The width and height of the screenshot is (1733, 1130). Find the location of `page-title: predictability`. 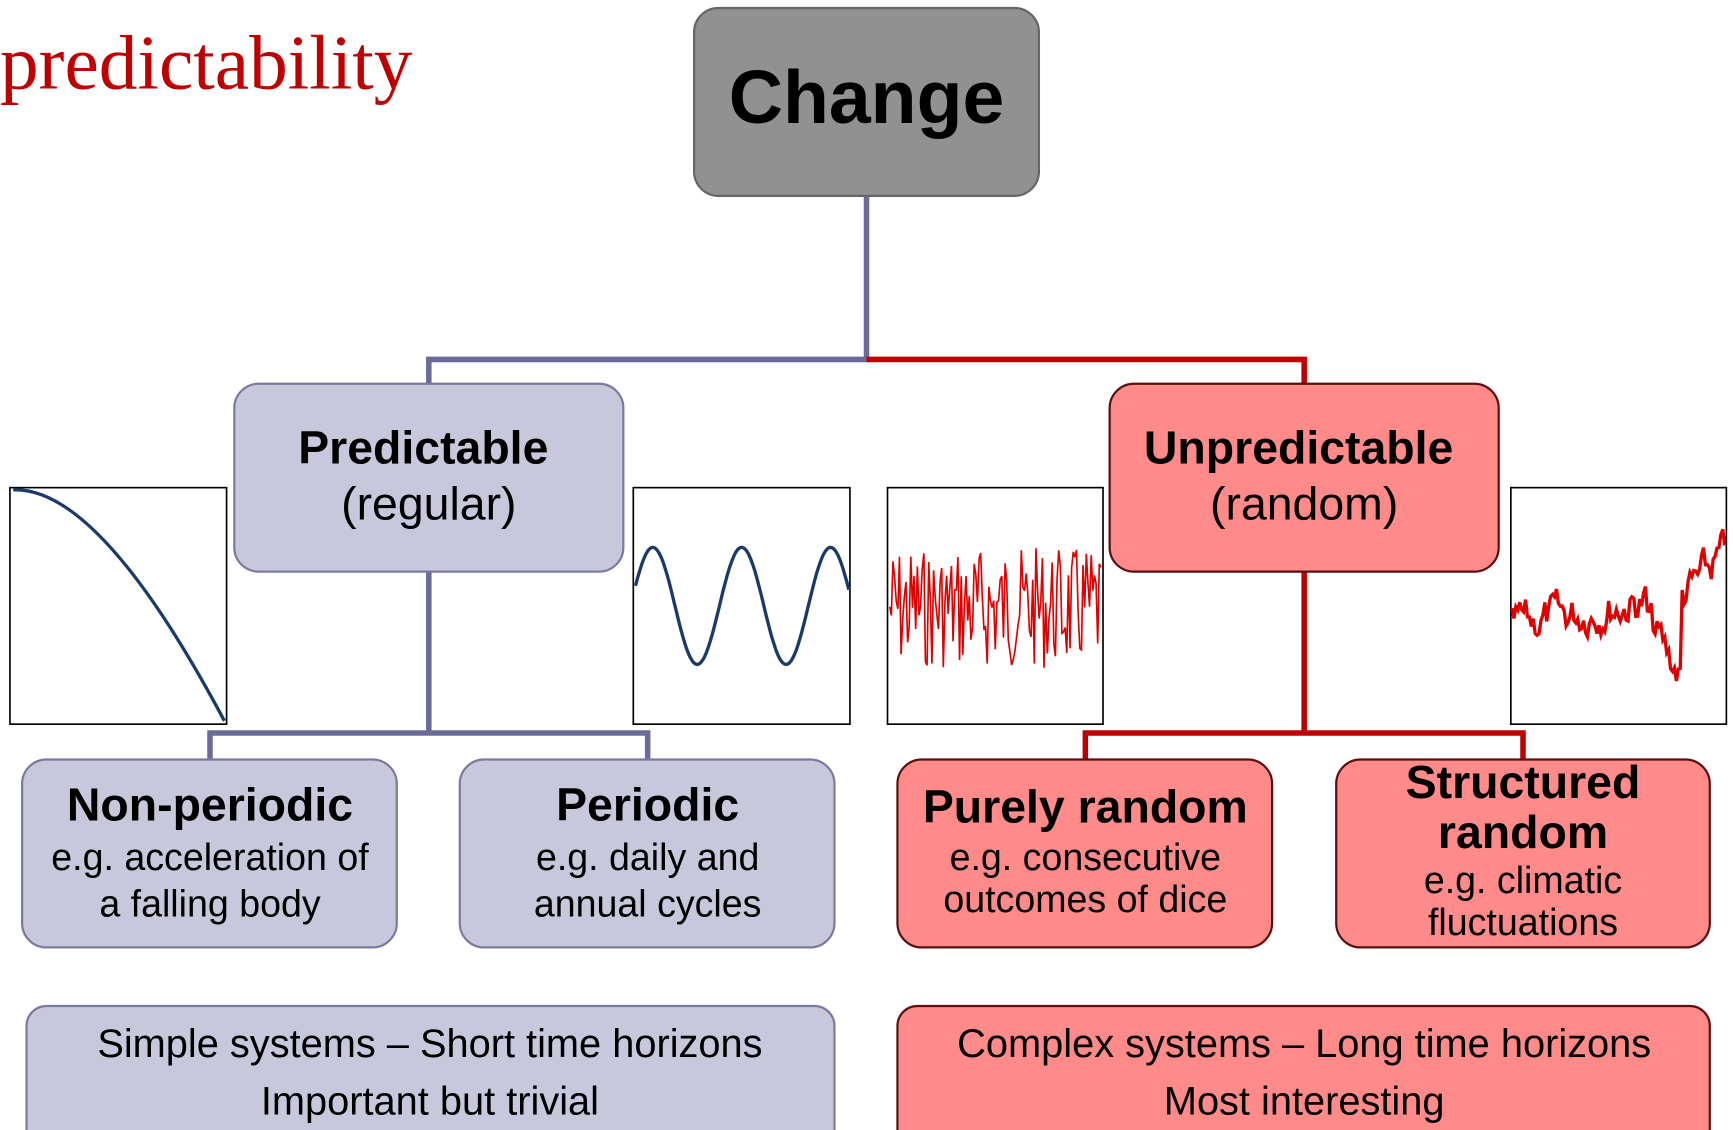

page-title: predictability is located at coordinates (206, 63).